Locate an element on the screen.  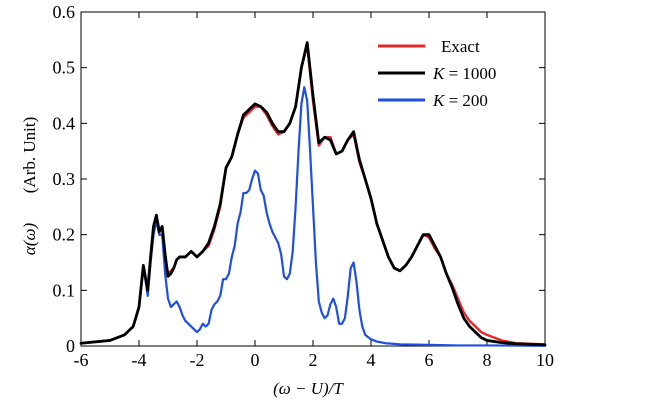
x-tick-label: -2 is located at coordinates (197, 360).